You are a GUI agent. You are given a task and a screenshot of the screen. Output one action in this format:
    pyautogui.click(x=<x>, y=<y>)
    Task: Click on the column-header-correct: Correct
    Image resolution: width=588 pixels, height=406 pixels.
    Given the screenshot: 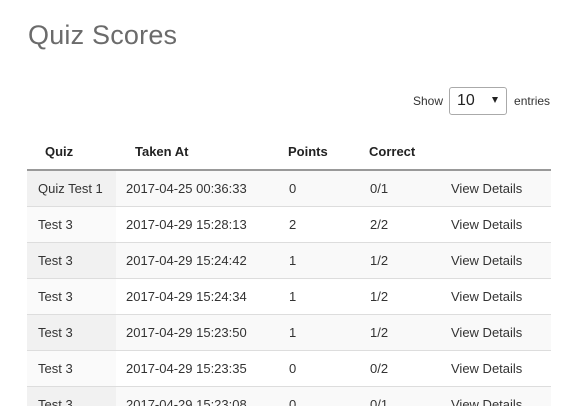 What is the action you would take?
    pyautogui.click(x=397, y=152)
    